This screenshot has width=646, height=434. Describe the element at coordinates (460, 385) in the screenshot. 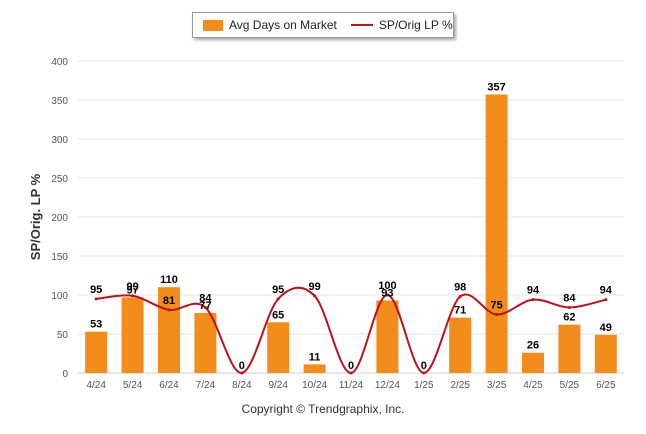

I see `x-tick-label: 2/25` at that location.